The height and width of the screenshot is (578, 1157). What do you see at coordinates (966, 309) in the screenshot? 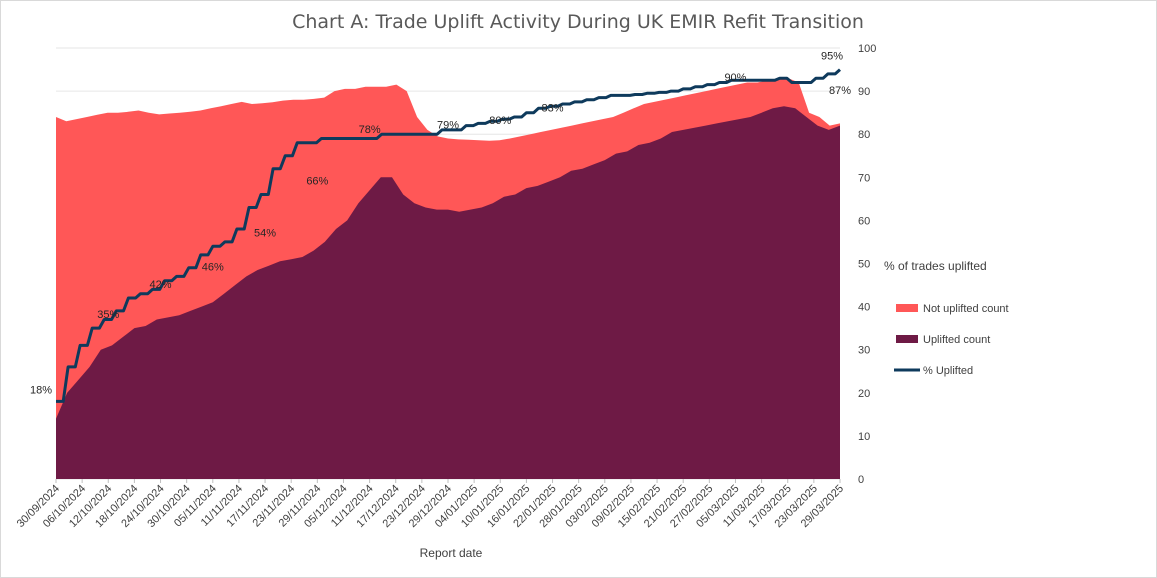
I see `legend-label: Not uplifted count` at bounding box center [966, 309].